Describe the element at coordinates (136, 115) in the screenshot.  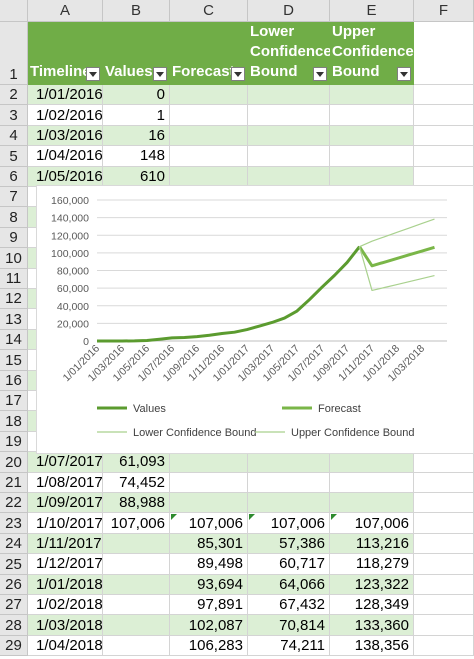
I see `cell-value-r3: 1` at that location.